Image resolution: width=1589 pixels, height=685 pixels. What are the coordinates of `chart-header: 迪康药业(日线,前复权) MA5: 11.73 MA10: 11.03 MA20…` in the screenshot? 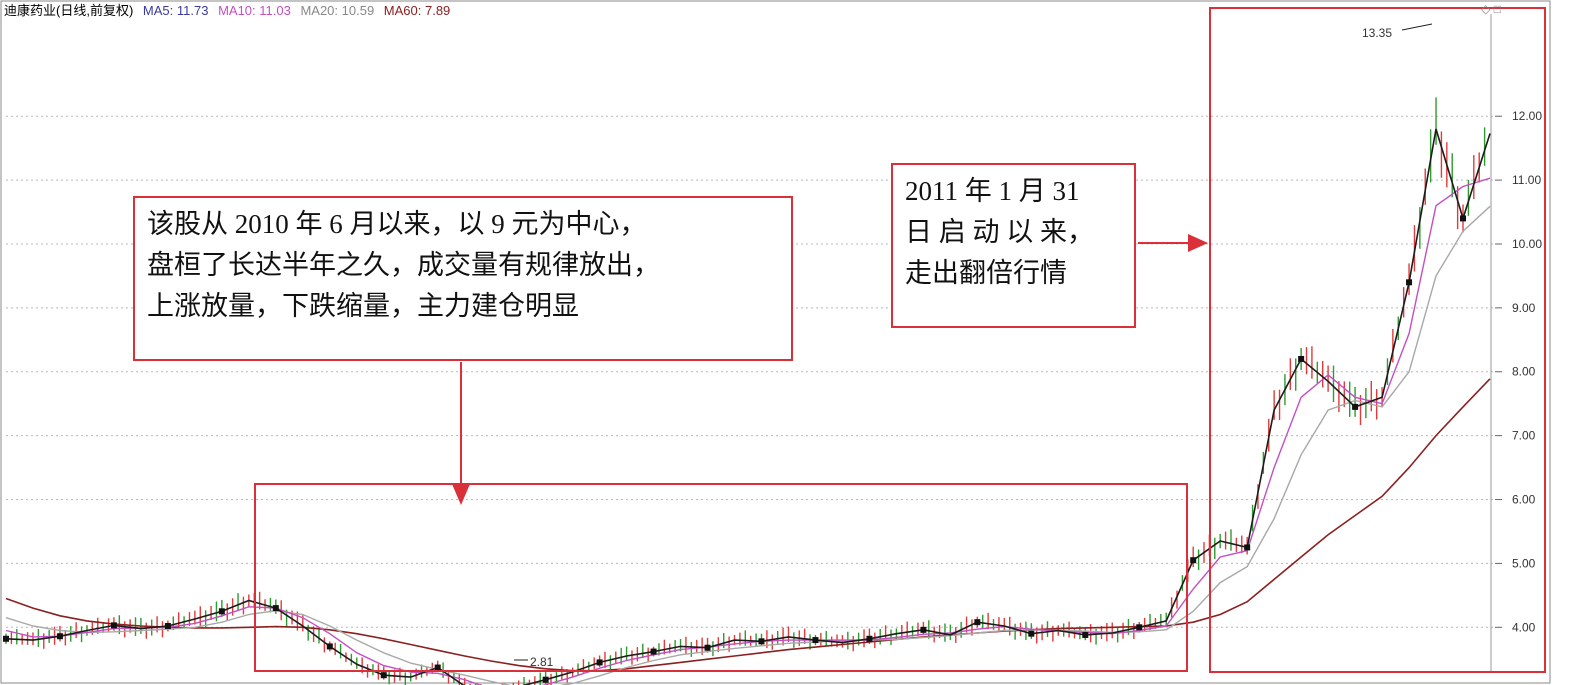 It's located at (230, 9).